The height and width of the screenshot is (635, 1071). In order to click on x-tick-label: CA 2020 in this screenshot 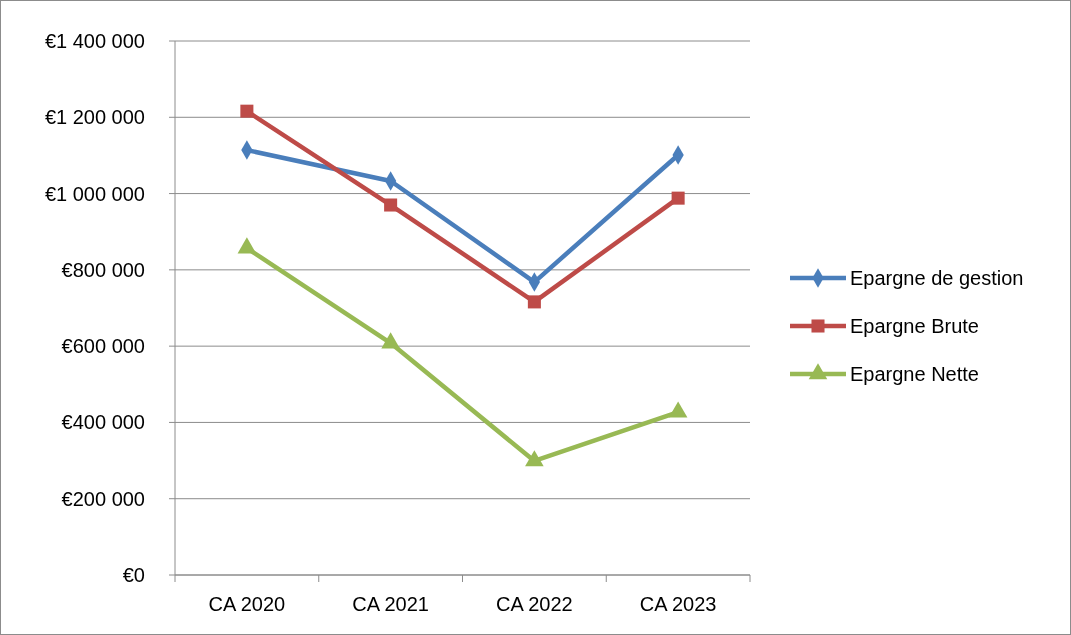, I will do `click(247, 604)`.